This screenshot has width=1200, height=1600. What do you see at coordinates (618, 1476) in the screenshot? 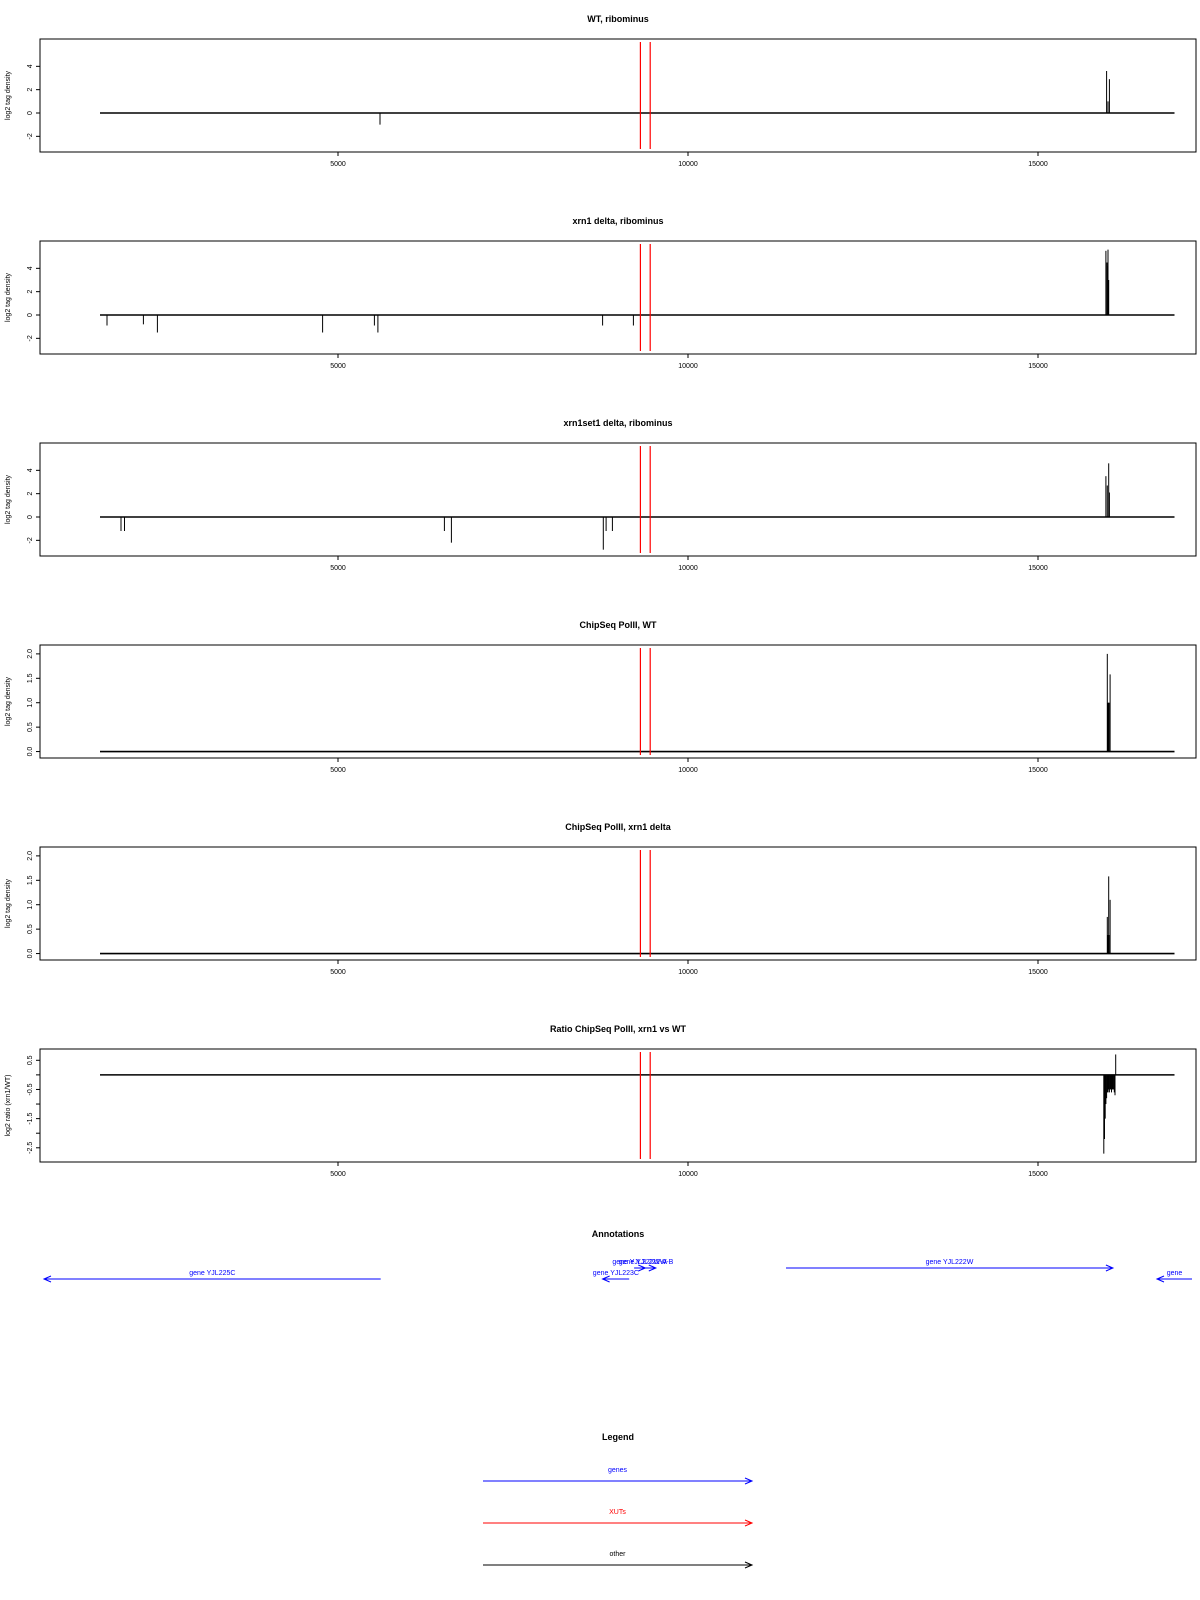
I see `legend-item-genes: genes` at bounding box center [618, 1476].